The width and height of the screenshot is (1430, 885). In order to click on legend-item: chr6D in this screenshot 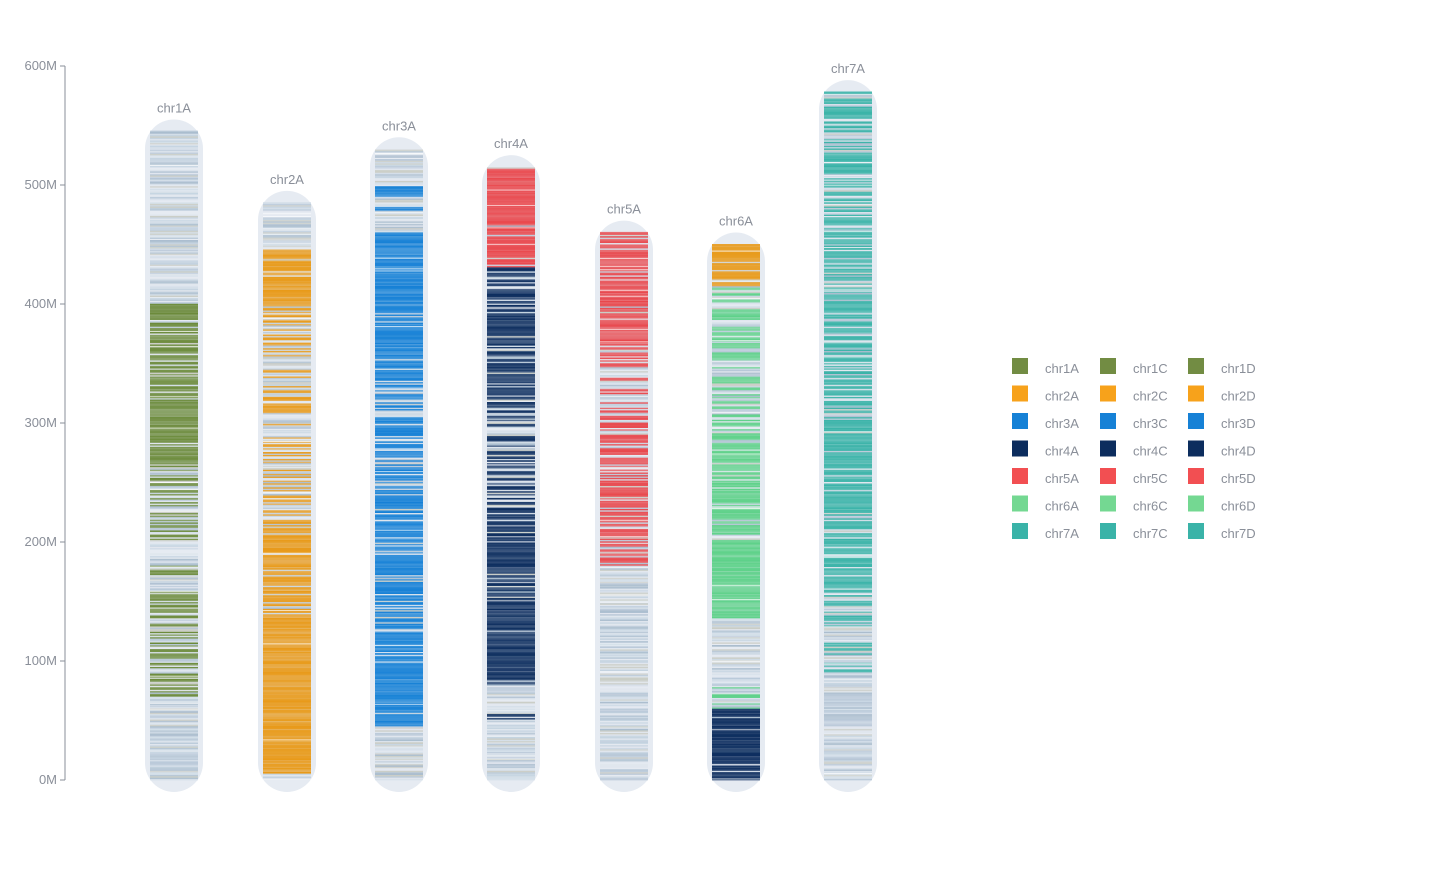, I will do `click(1222, 504)`.